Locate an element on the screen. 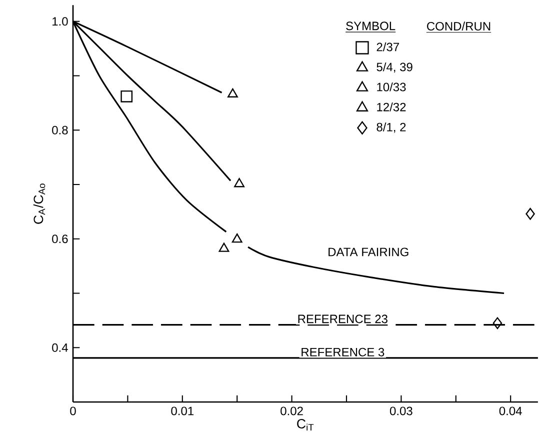 This screenshot has height=447, width=545. legend-label: 12/32 is located at coordinates (391, 107).